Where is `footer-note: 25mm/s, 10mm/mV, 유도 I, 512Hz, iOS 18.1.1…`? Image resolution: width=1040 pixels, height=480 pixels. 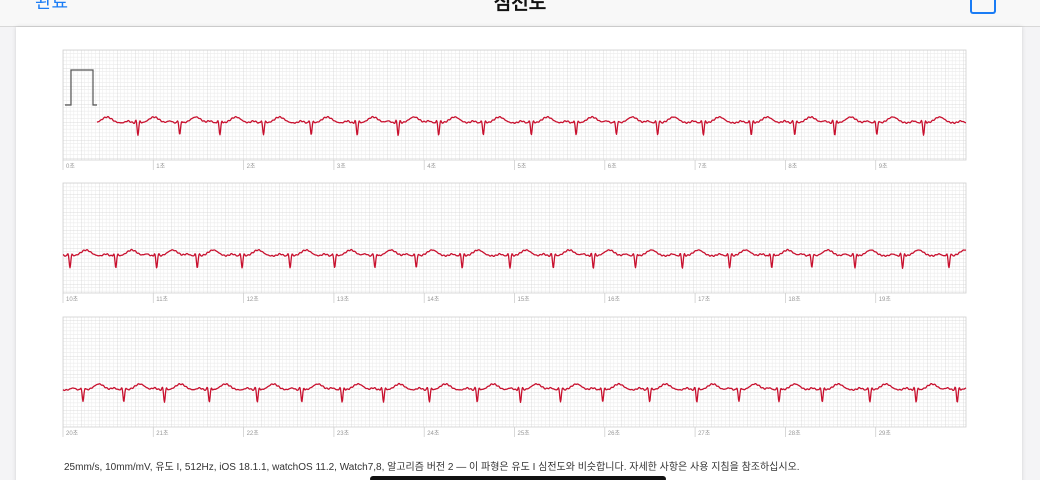
footer-note: 25mm/s, 10mm/mV, 유도 I, 512Hz, iOS 18.1.1… is located at coordinates (432, 467).